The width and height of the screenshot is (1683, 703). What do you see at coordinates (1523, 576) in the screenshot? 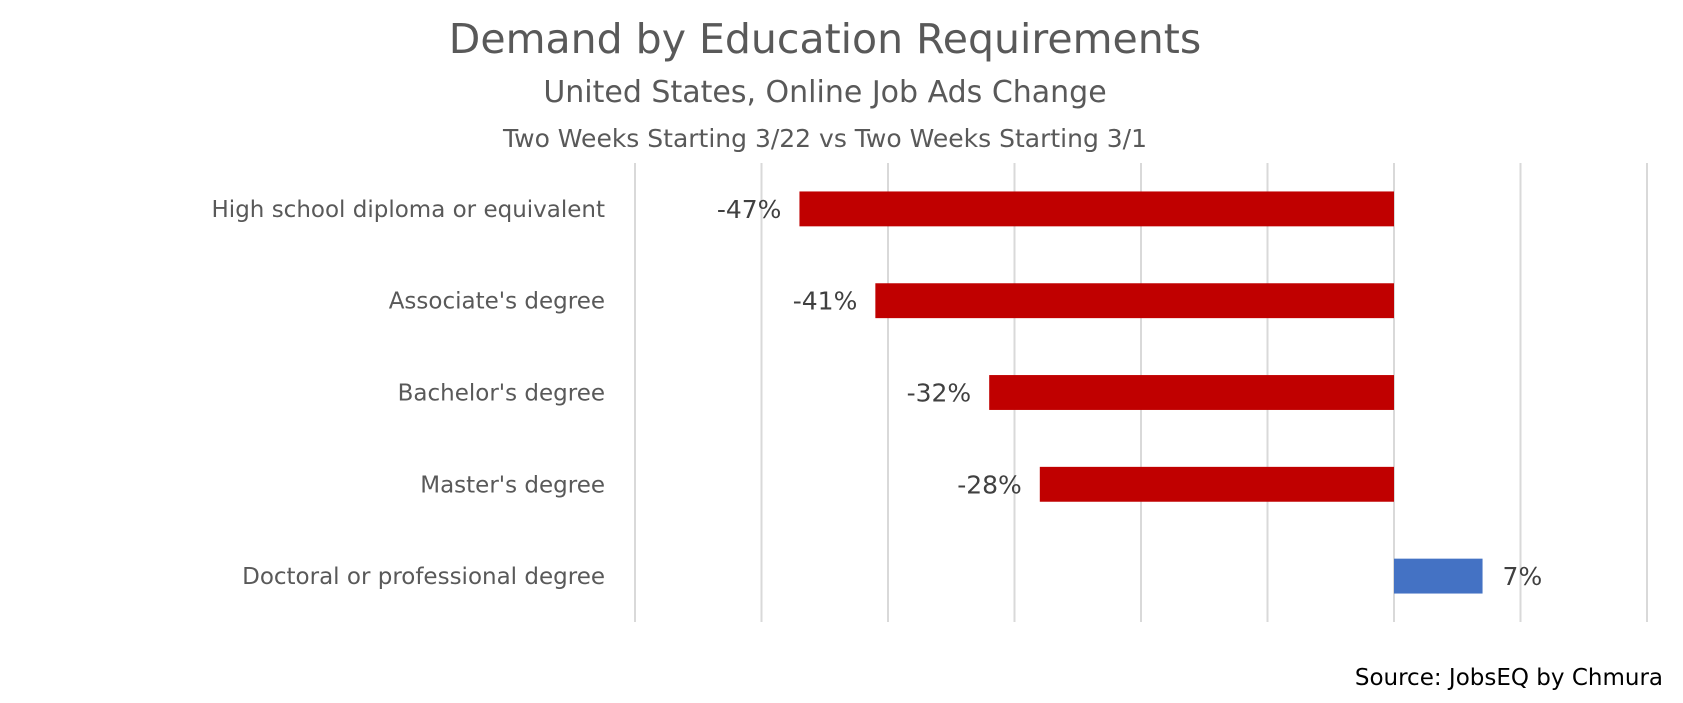
I see `data-label: 7%` at bounding box center [1523, 576].